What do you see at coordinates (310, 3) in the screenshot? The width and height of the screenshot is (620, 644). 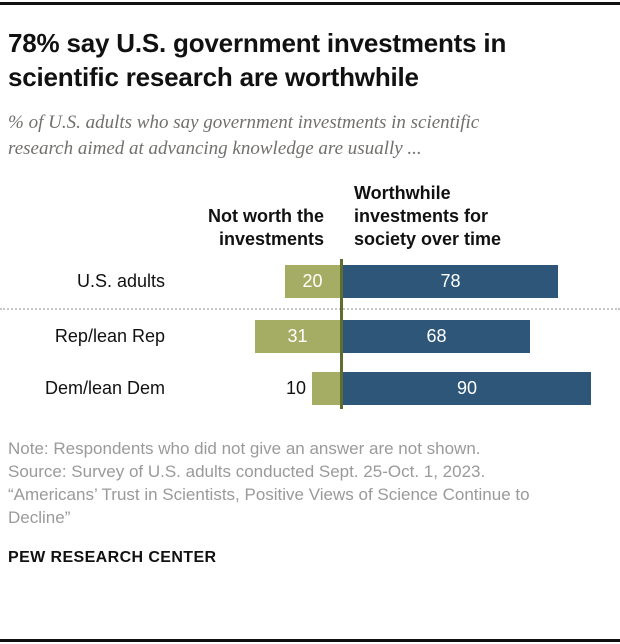 I see `top-border` at bounding box center [310, 3].